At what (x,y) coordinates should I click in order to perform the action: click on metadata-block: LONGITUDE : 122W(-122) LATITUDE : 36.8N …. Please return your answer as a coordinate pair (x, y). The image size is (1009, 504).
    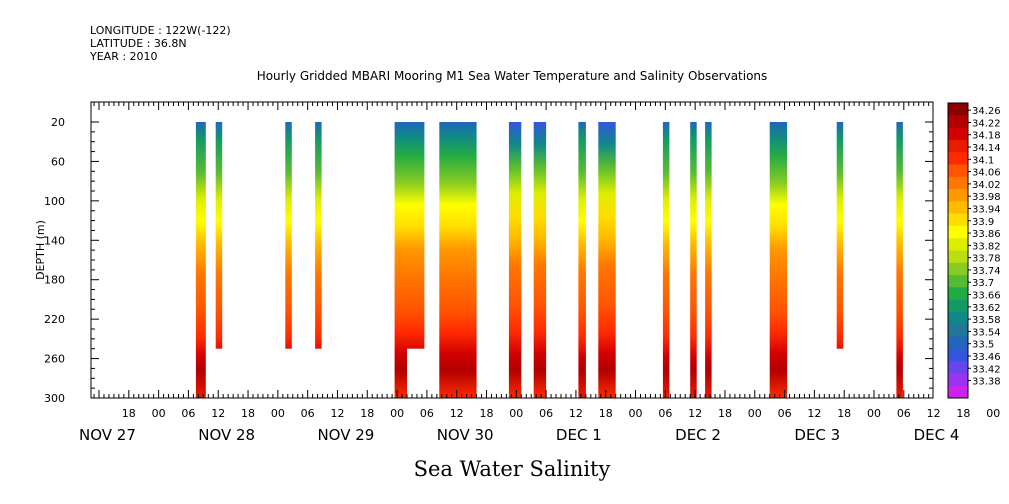
    Looking at the image, I should click on (160, 43).